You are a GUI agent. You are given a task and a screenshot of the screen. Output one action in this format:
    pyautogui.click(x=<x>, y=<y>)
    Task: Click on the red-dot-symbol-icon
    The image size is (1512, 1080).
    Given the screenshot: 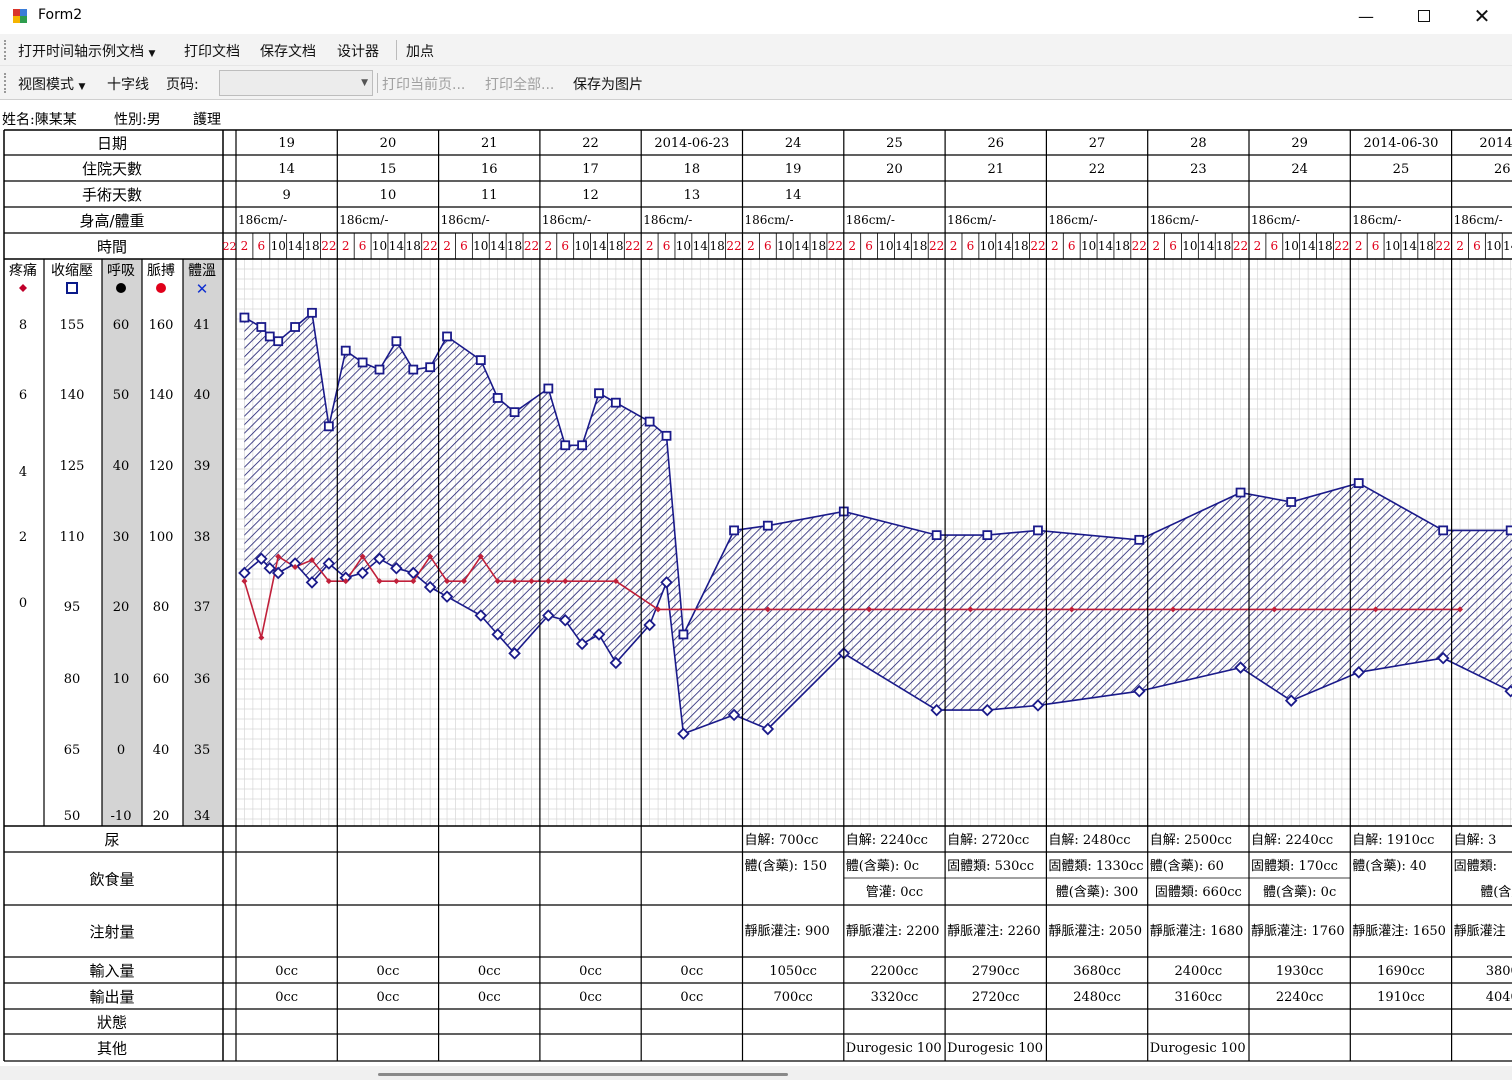 What is the action you would take?
    pyautogui.click(x=161, y=288)
    